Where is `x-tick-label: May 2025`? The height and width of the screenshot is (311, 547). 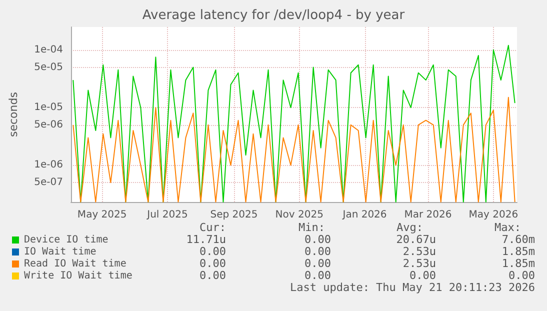 x-tick-label: May 2025 is located at coordinates (102, 215).